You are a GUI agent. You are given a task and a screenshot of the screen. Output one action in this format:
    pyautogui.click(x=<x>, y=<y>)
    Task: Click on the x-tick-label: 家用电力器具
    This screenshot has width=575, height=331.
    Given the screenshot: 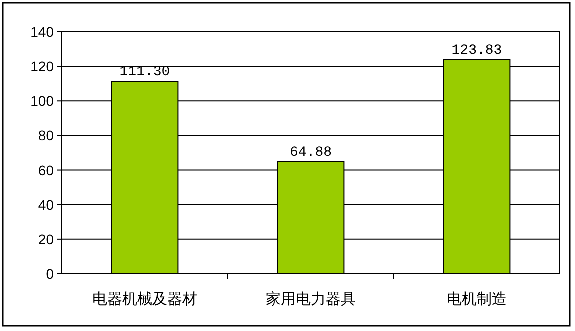 What is the action you would take?
    pyautogui.click(x=311, y=299)
    